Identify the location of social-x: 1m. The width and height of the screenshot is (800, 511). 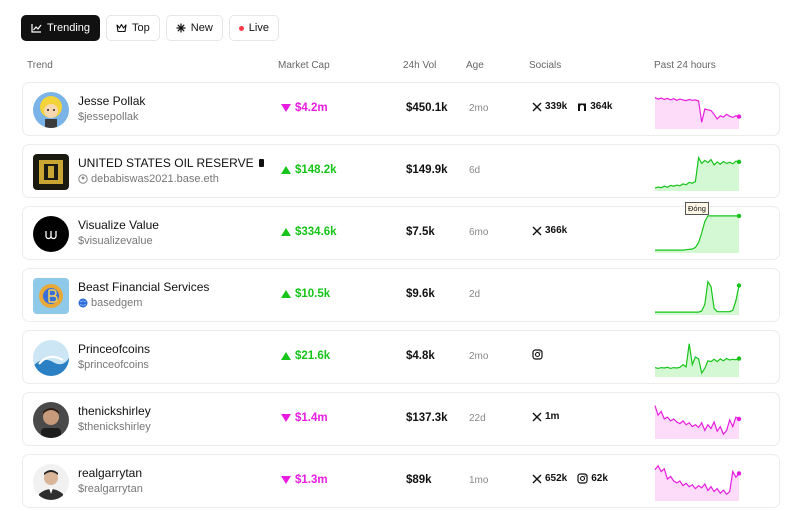
(545, 416).